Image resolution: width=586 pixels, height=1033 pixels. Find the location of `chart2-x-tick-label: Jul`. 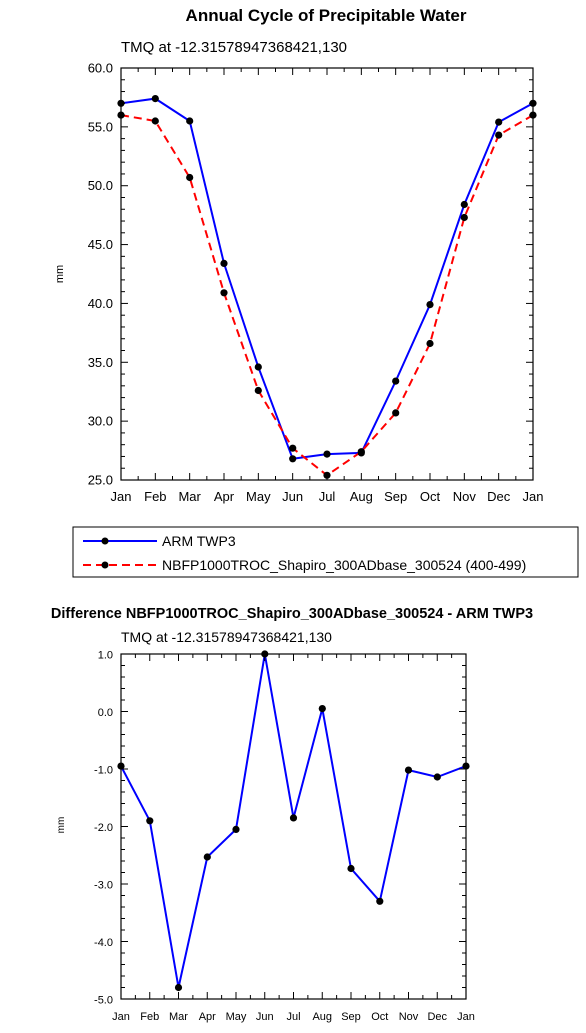

chart2-x-tick-label: Jul is located at coordinates (293, 1017).